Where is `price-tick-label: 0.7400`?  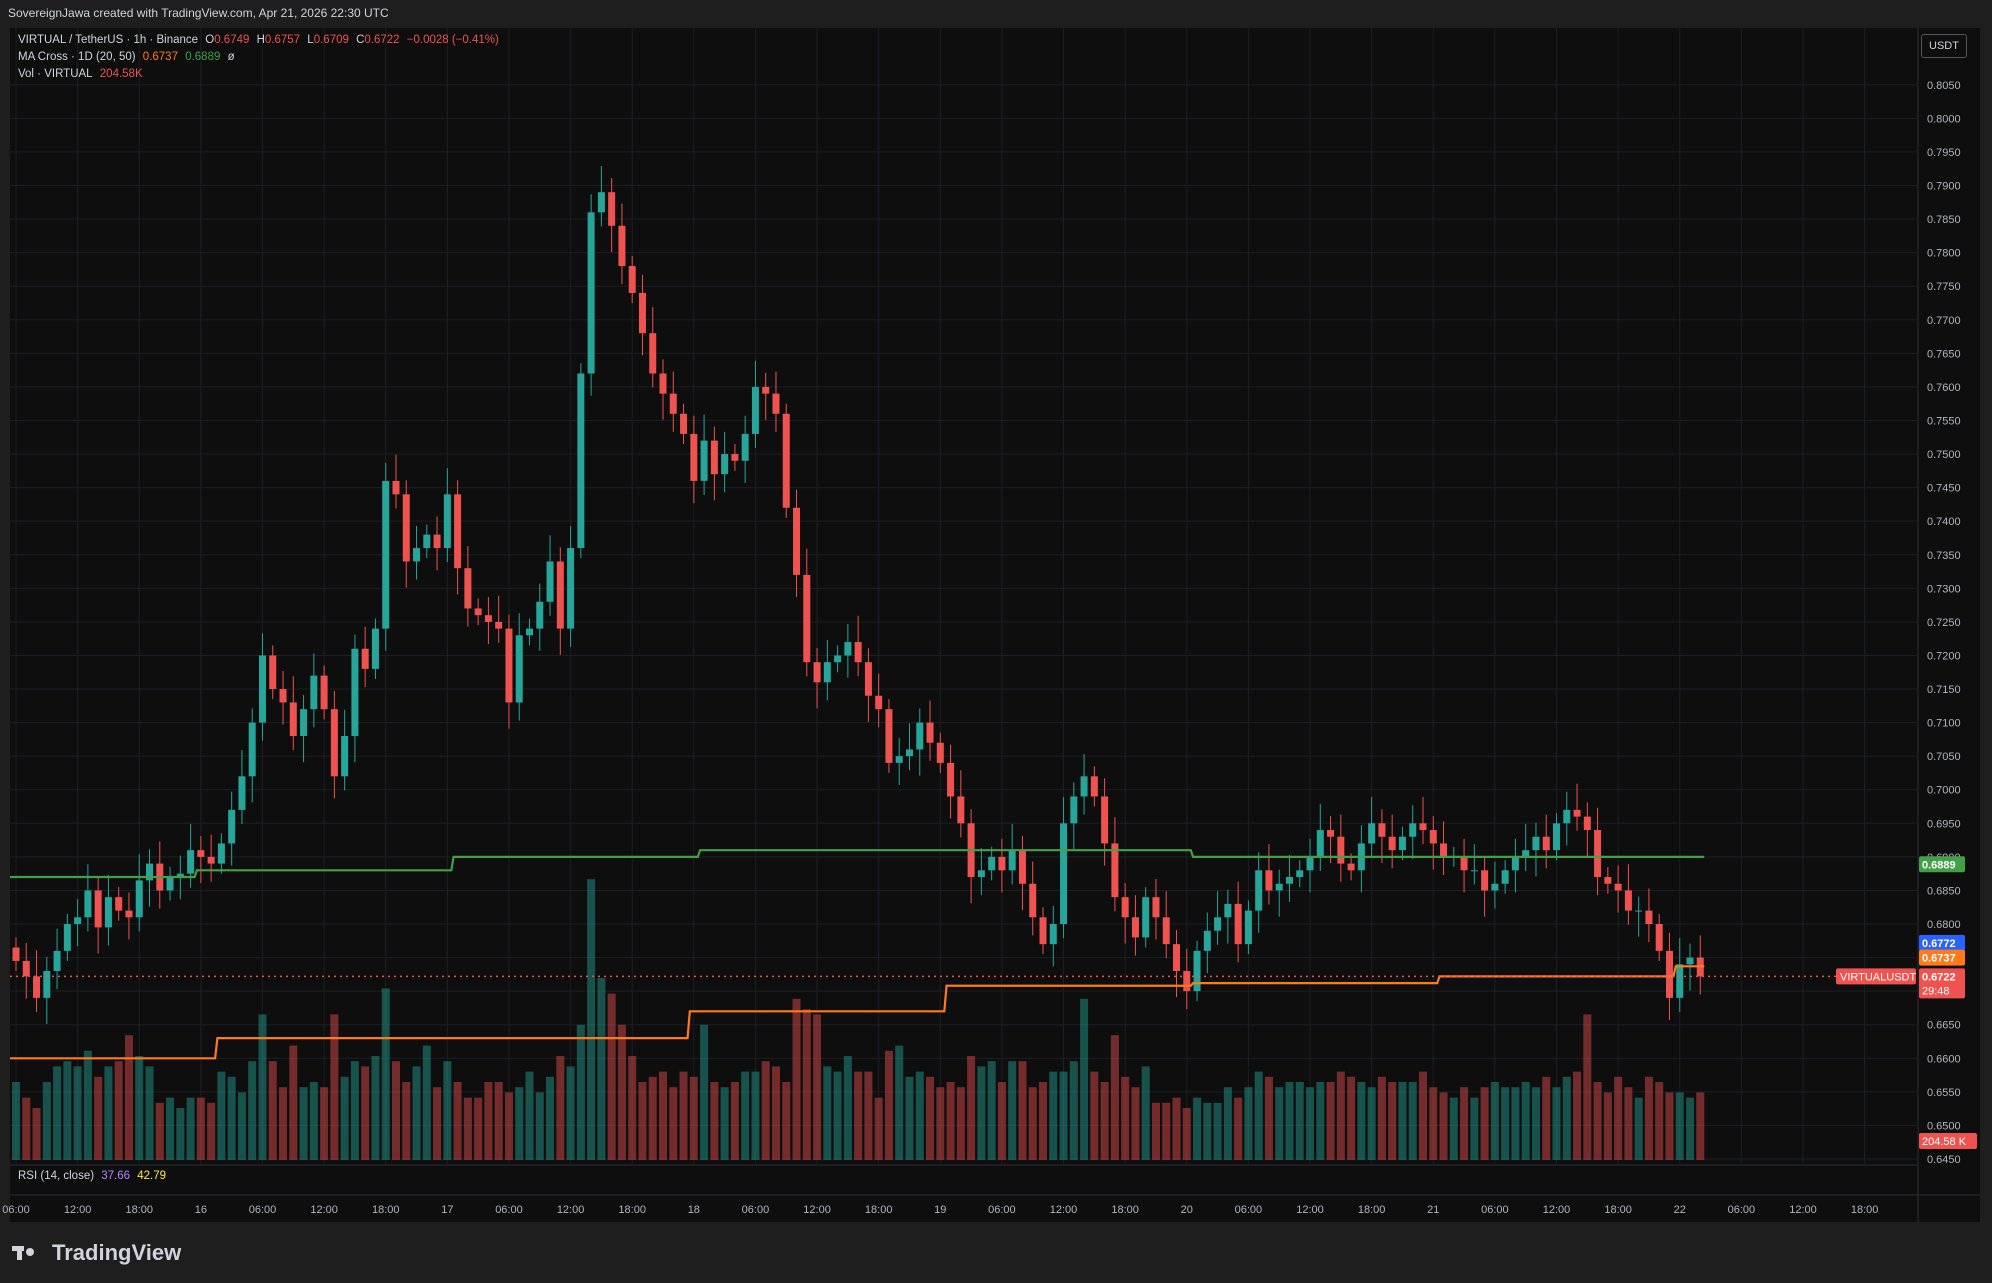
price-tick-label: 0.7400 is located at coordinates (1944, 522).